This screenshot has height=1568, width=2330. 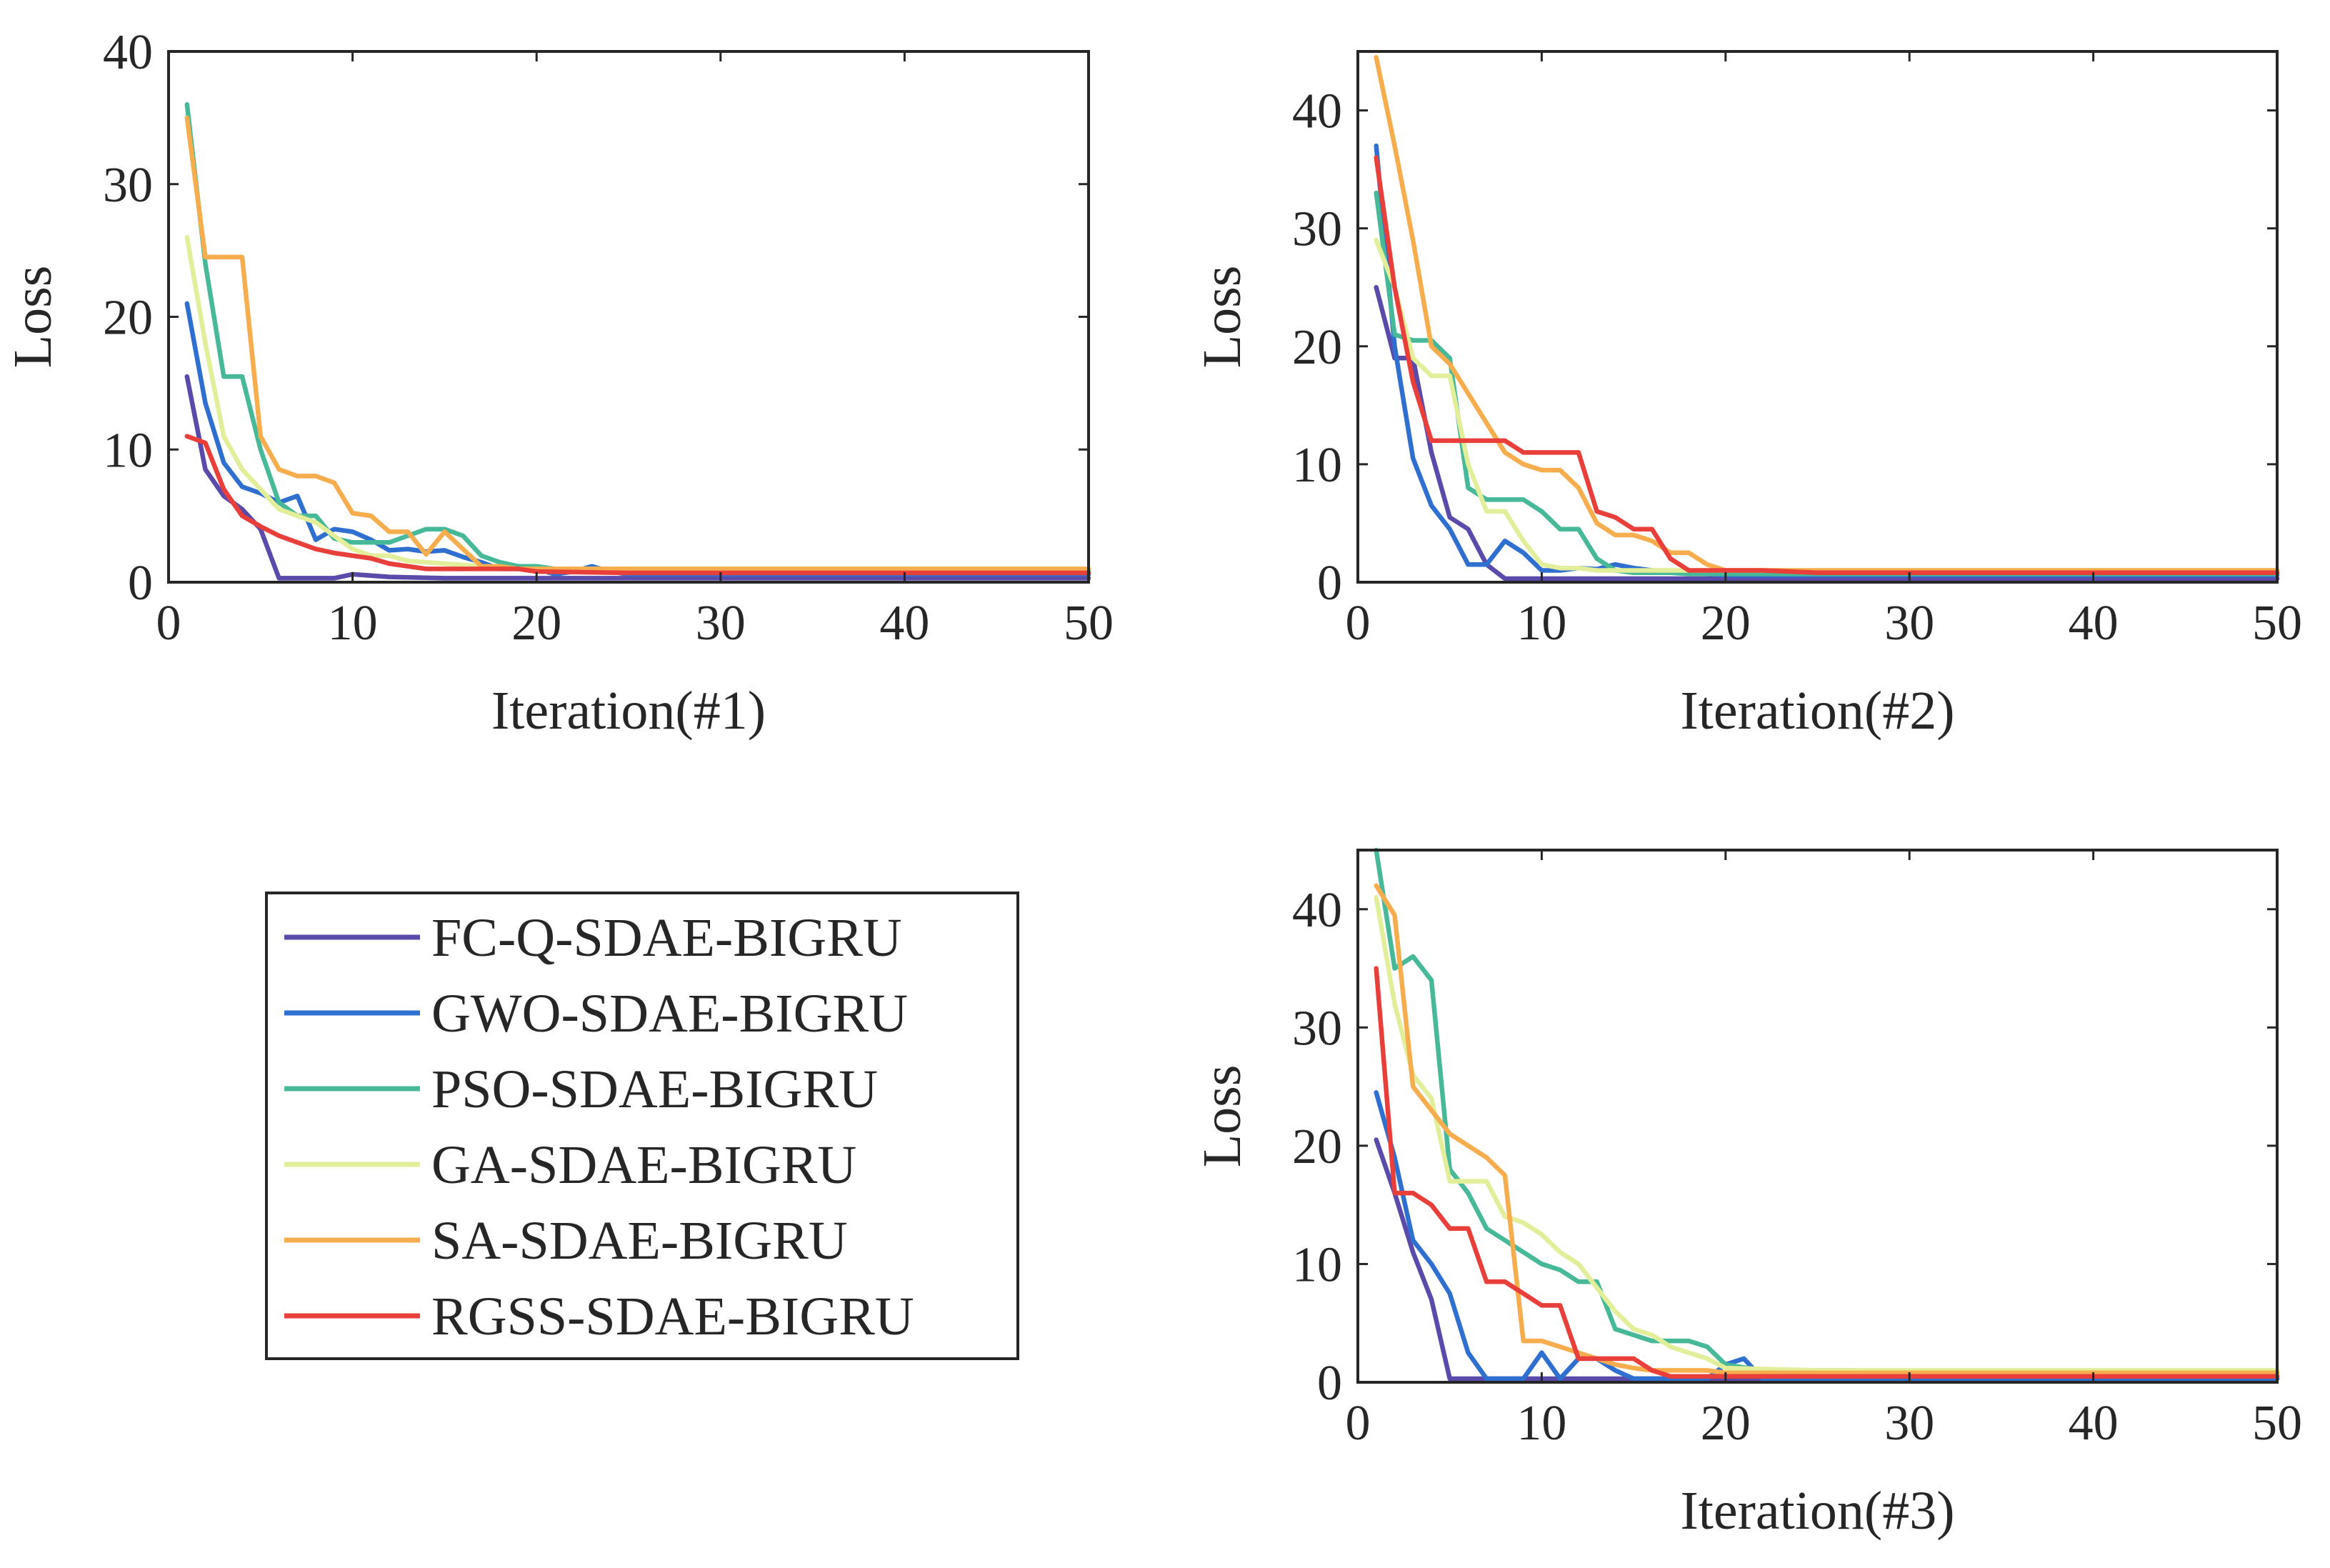 I want to click on legend-entry: FC-Q-SDAE-BIGRU, so click(x=593, y=938).